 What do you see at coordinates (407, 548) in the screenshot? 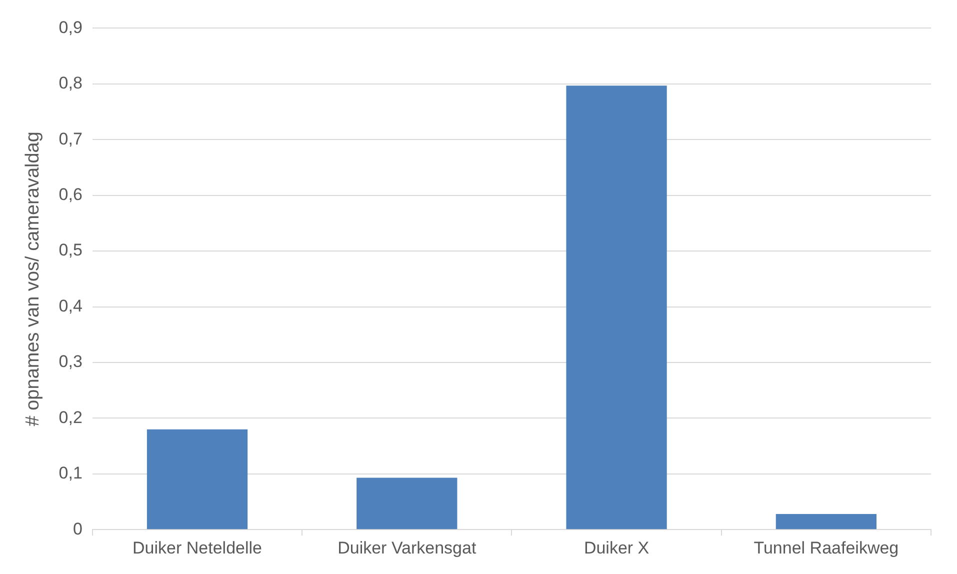
I see `x-tick-label: Duiker Varkensgat` at bounding box center [407, 548].